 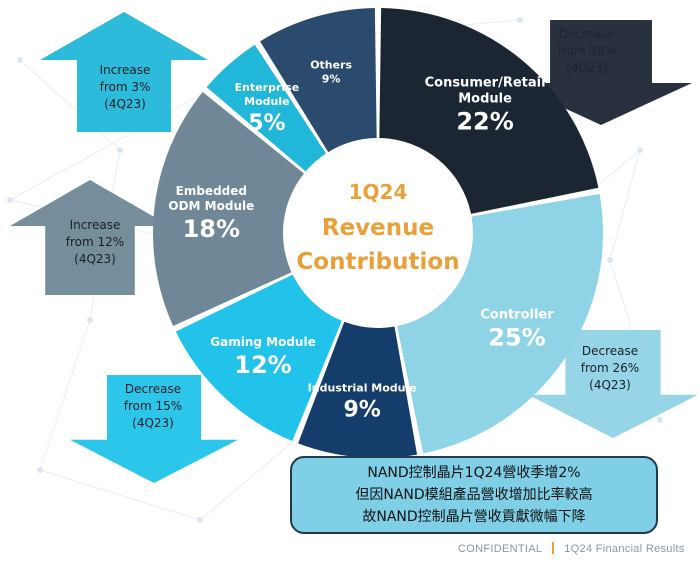 I want to click on slice-label-others: 9%, so click(x=331, y=79).